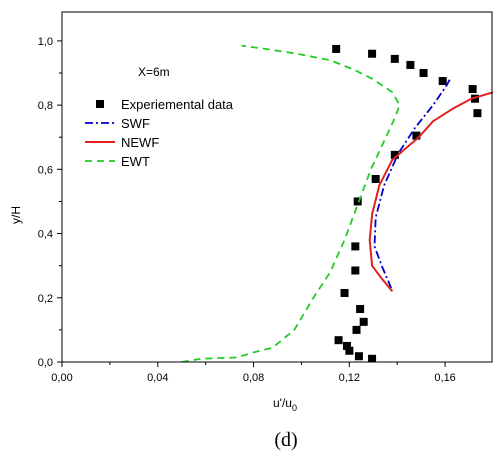 Image resolution: width=493 pixels, height=452 pixels. I want to click on x-tick-label: 0,16, so click(444, 378).